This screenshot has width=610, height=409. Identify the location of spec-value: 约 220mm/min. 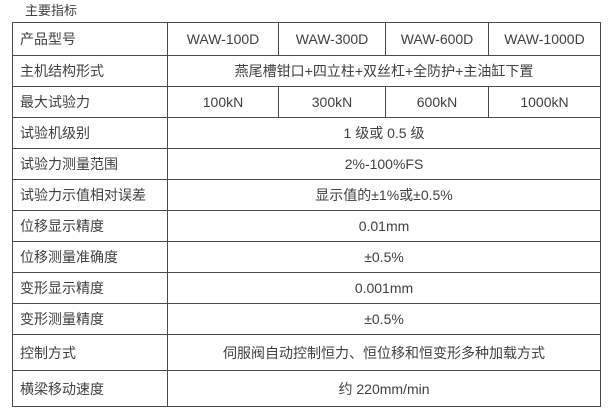
(384, 388).